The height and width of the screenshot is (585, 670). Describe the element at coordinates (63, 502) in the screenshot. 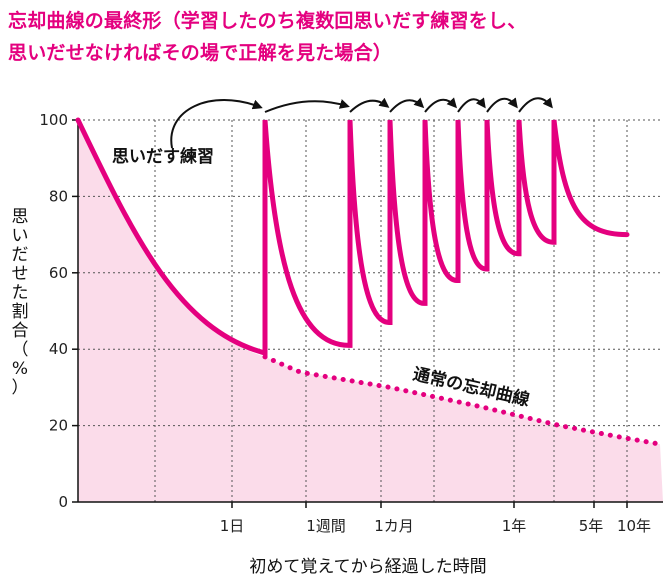

I see `y-tick-label-0: 0` at that location.